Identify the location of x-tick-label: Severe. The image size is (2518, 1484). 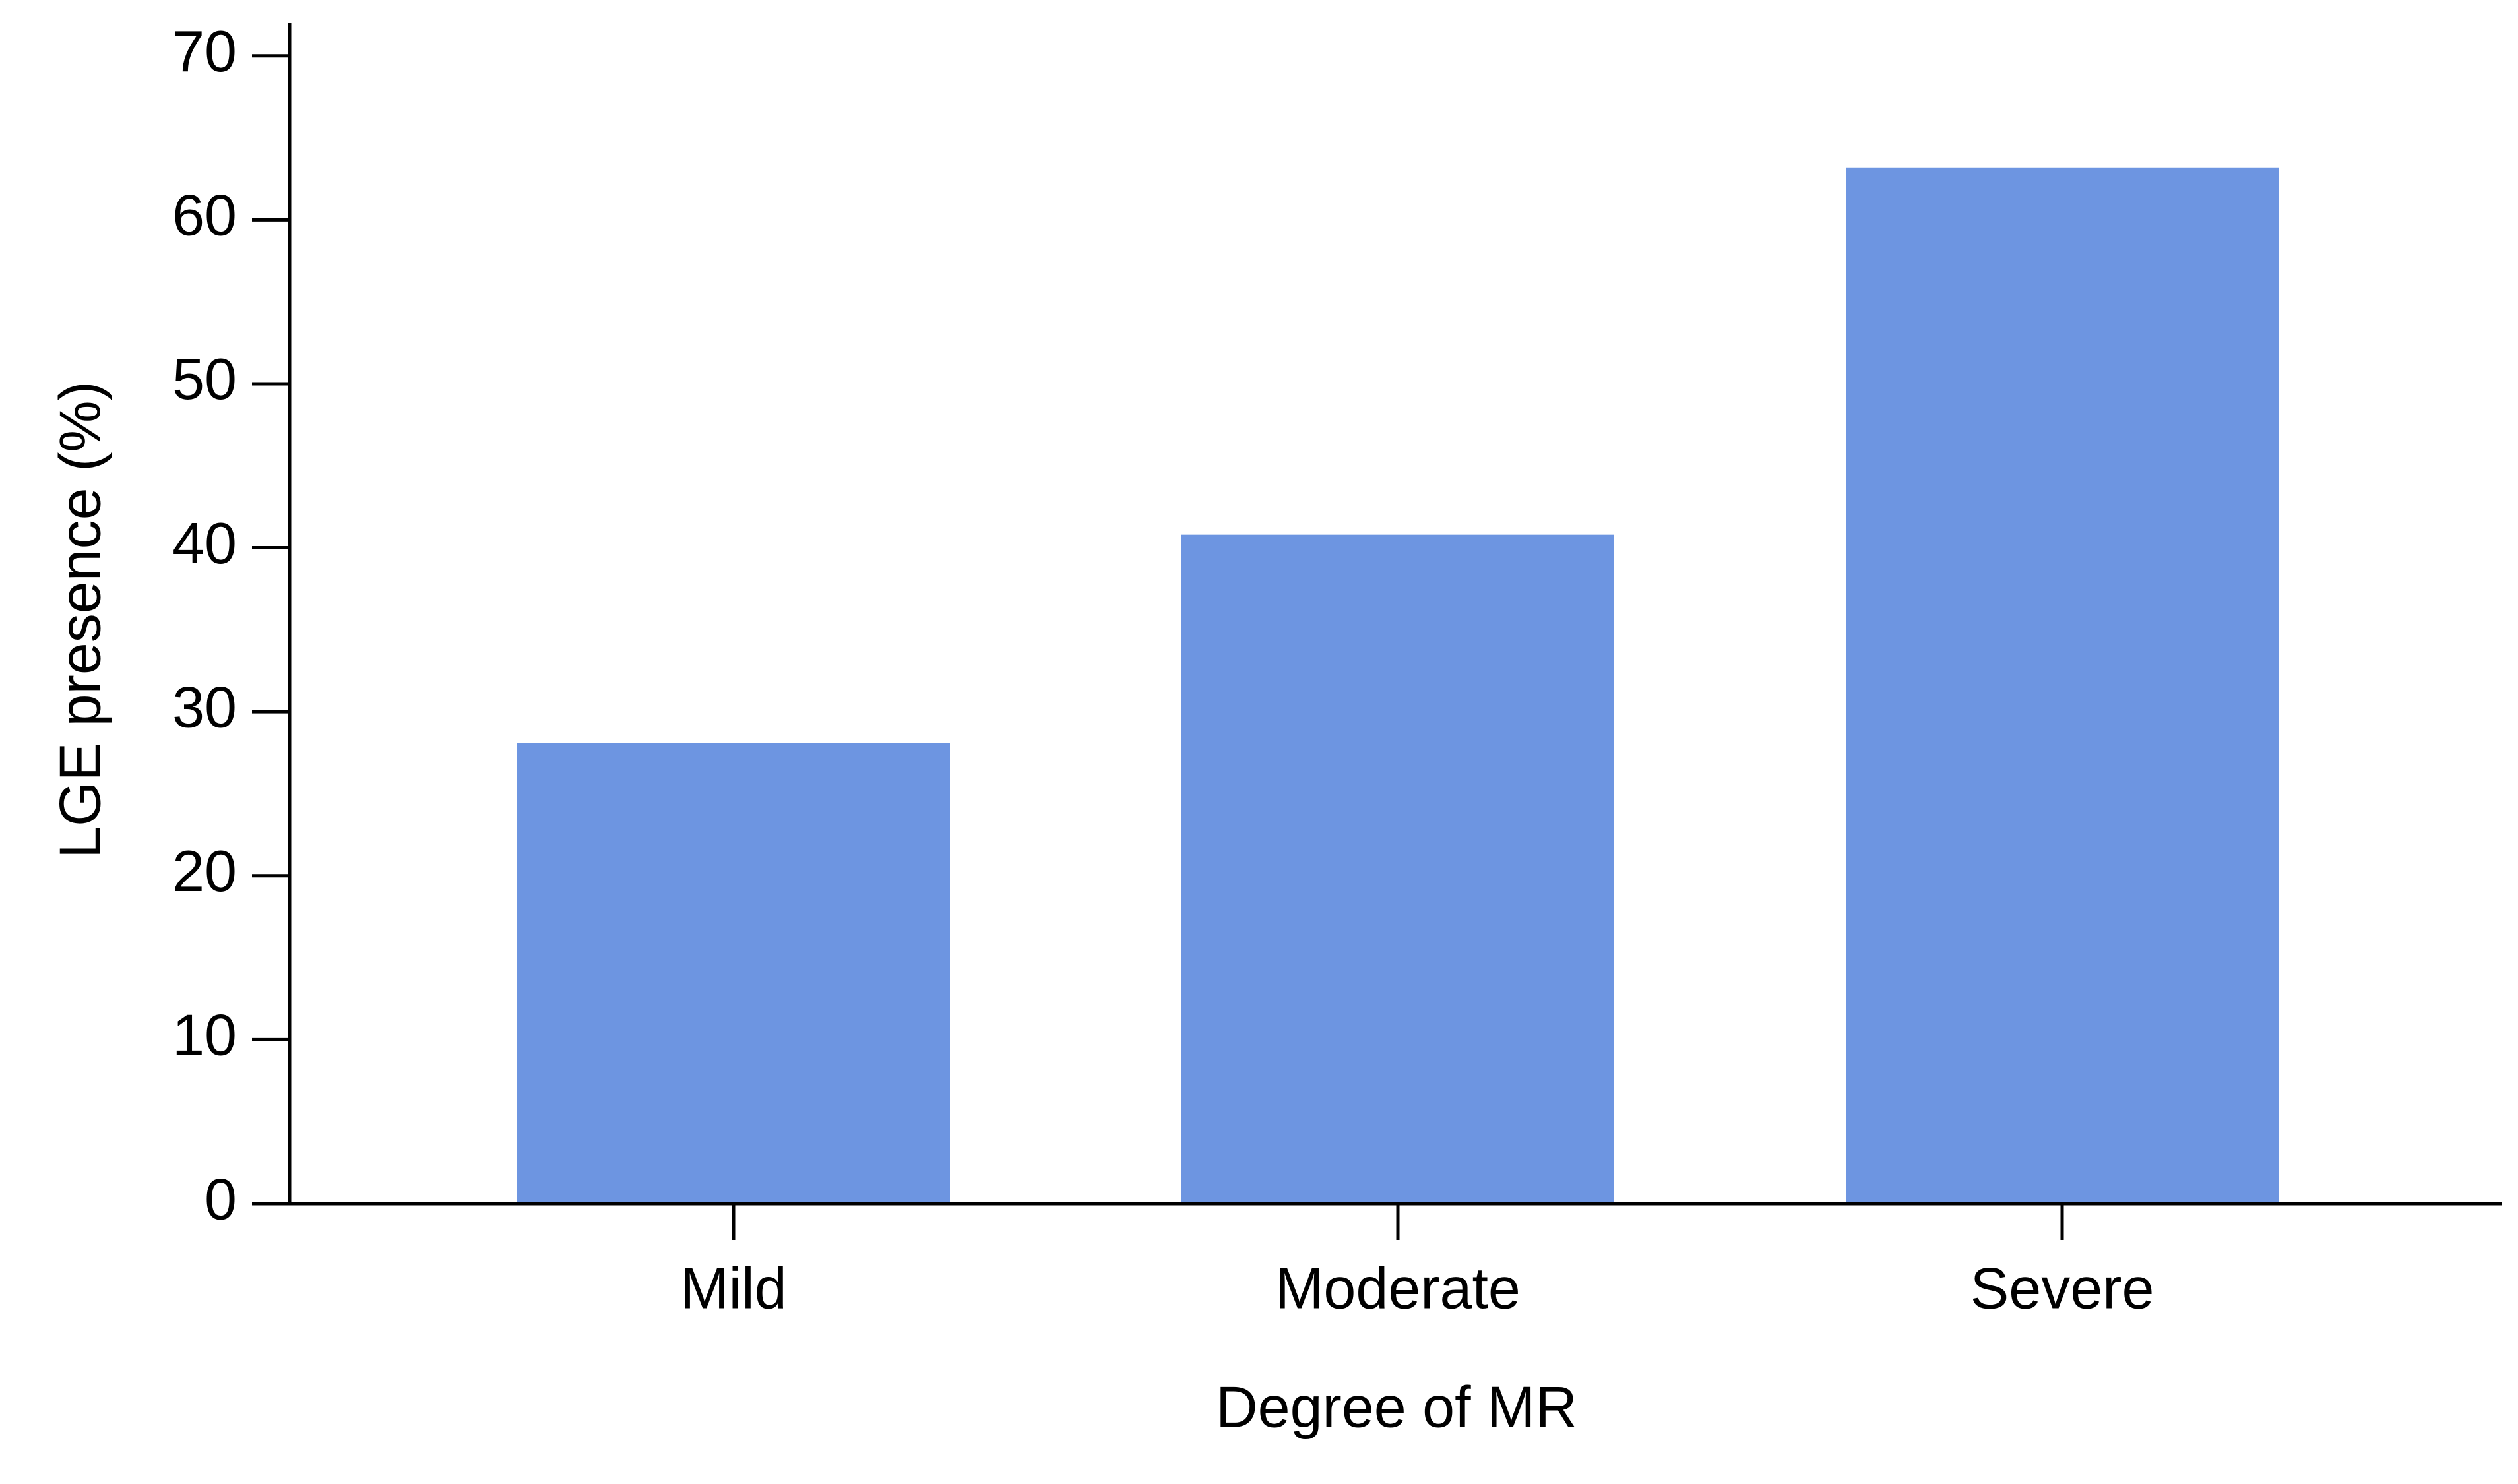
(2062, 1287).